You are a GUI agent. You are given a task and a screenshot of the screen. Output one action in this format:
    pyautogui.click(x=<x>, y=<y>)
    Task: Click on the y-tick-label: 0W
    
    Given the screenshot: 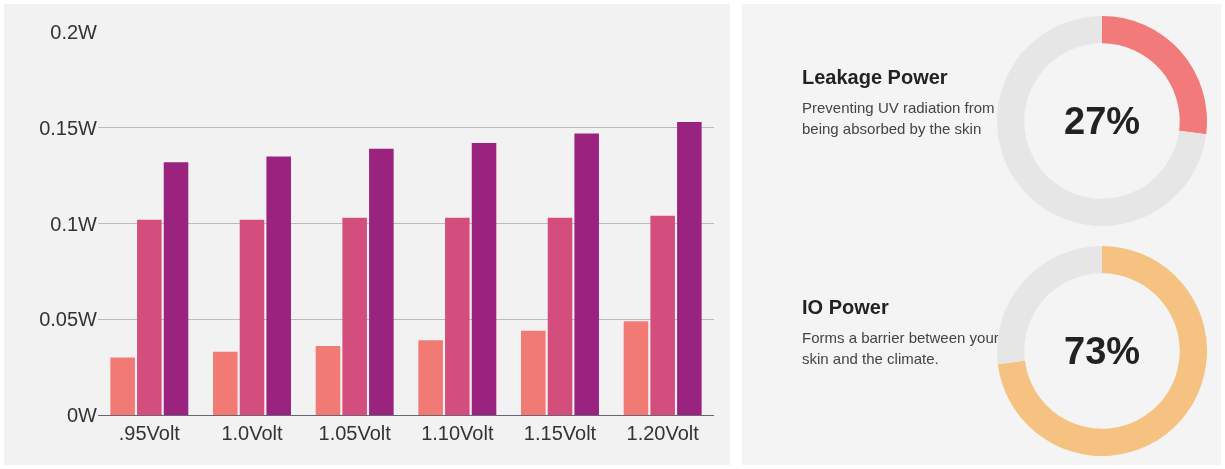 What is the action you would take?
    pyautogui.click(x=82, y=415)
    